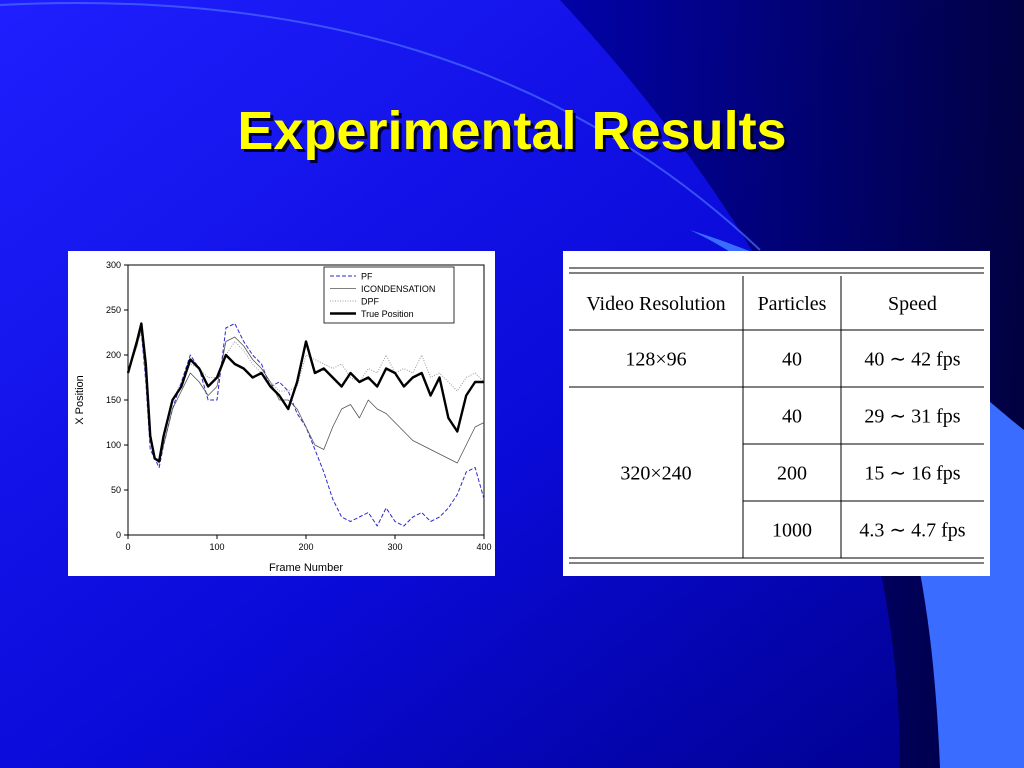 This screenshot has height=768, width=1024. What do you see at coordinates (398, 289) in the screenshot?
I see `legend-label: ICONDENSATION` at bounding box center [398, 289].